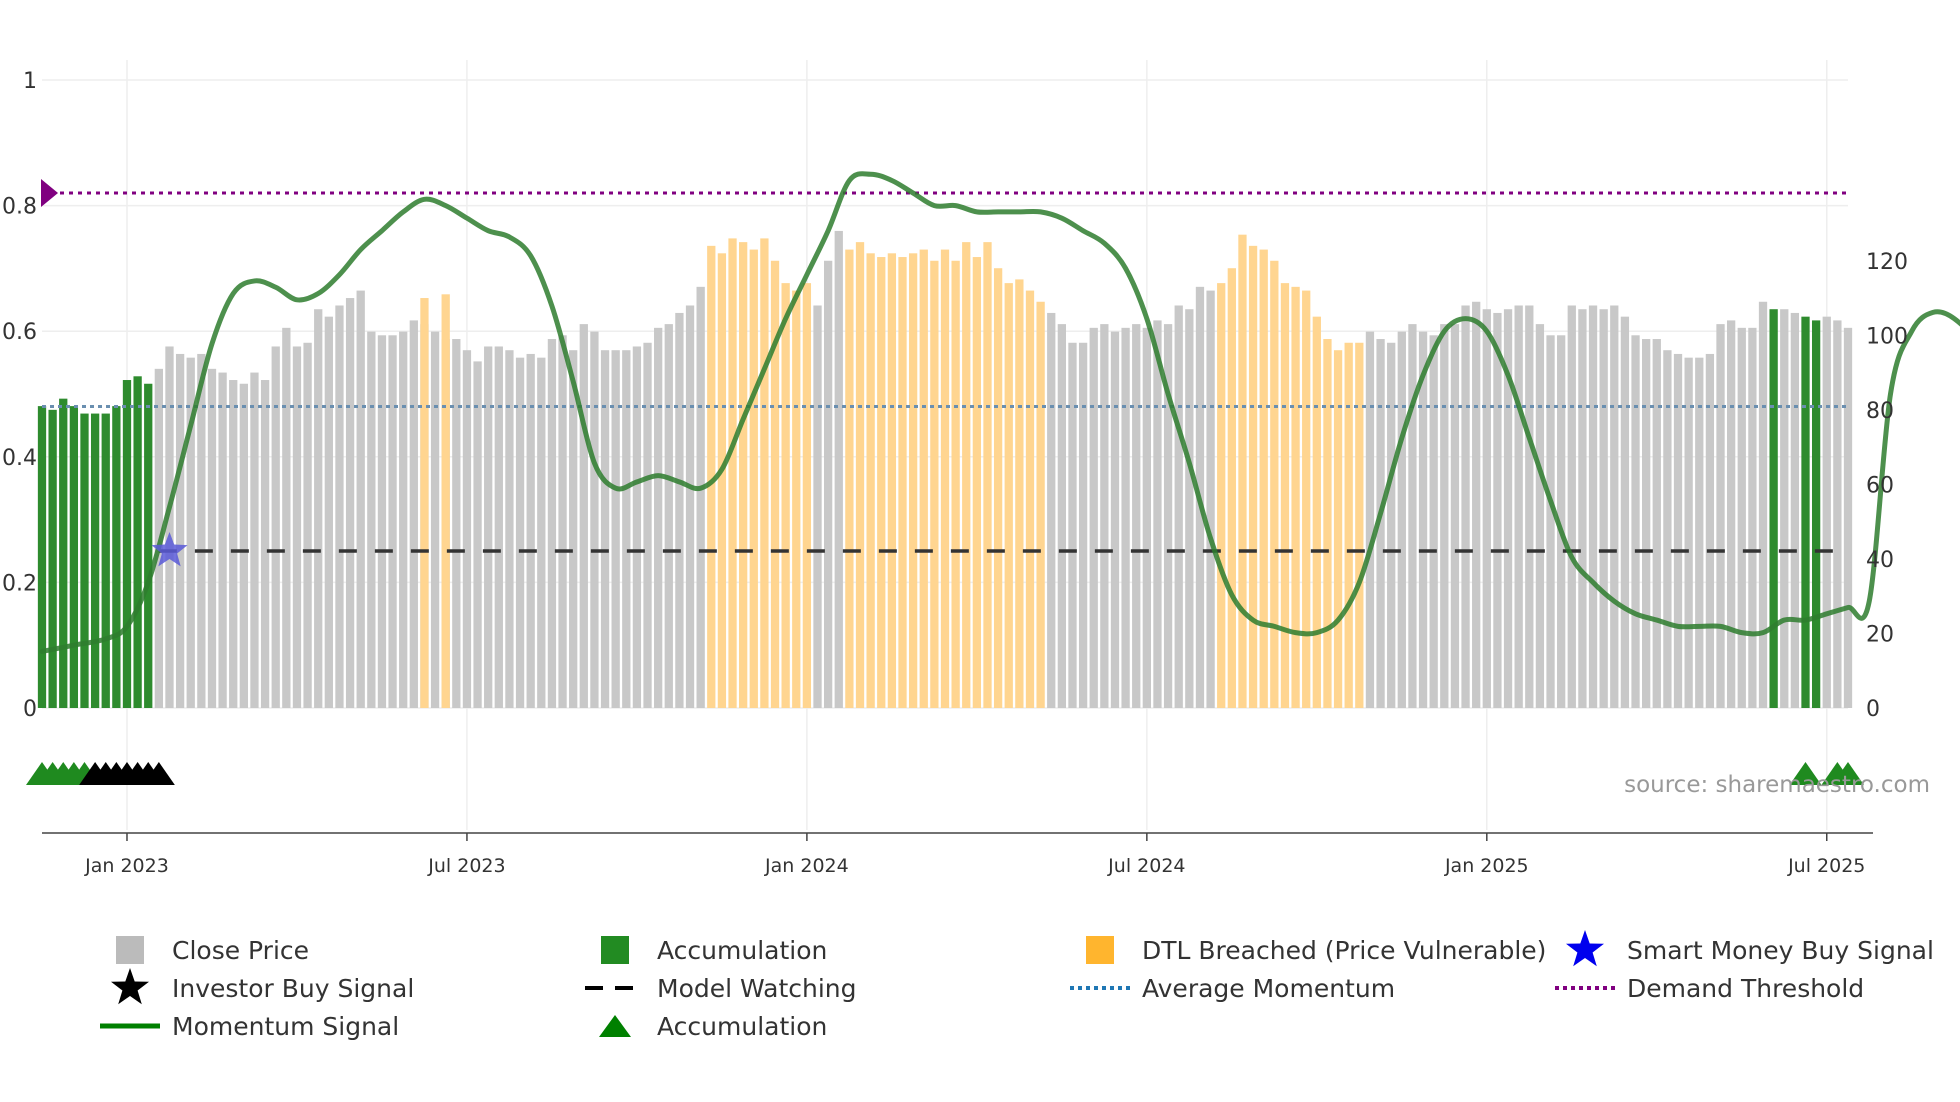 The image size is (1960, 1102). Describe the element at coordinates (1146, 866) in the screenshot. I see `x-tick-label: Jul 2024` at that location.